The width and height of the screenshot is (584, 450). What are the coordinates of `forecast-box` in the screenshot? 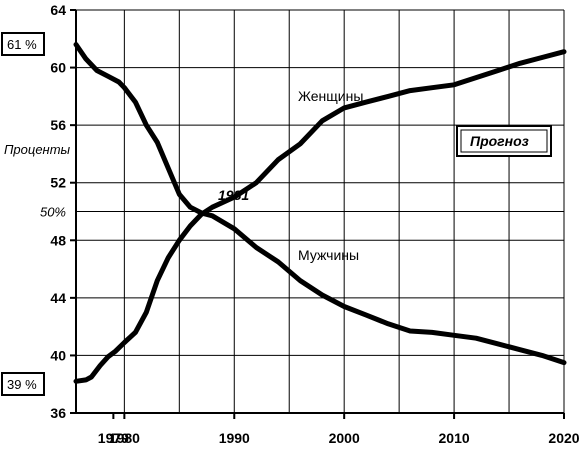 It's located at (504, 141).